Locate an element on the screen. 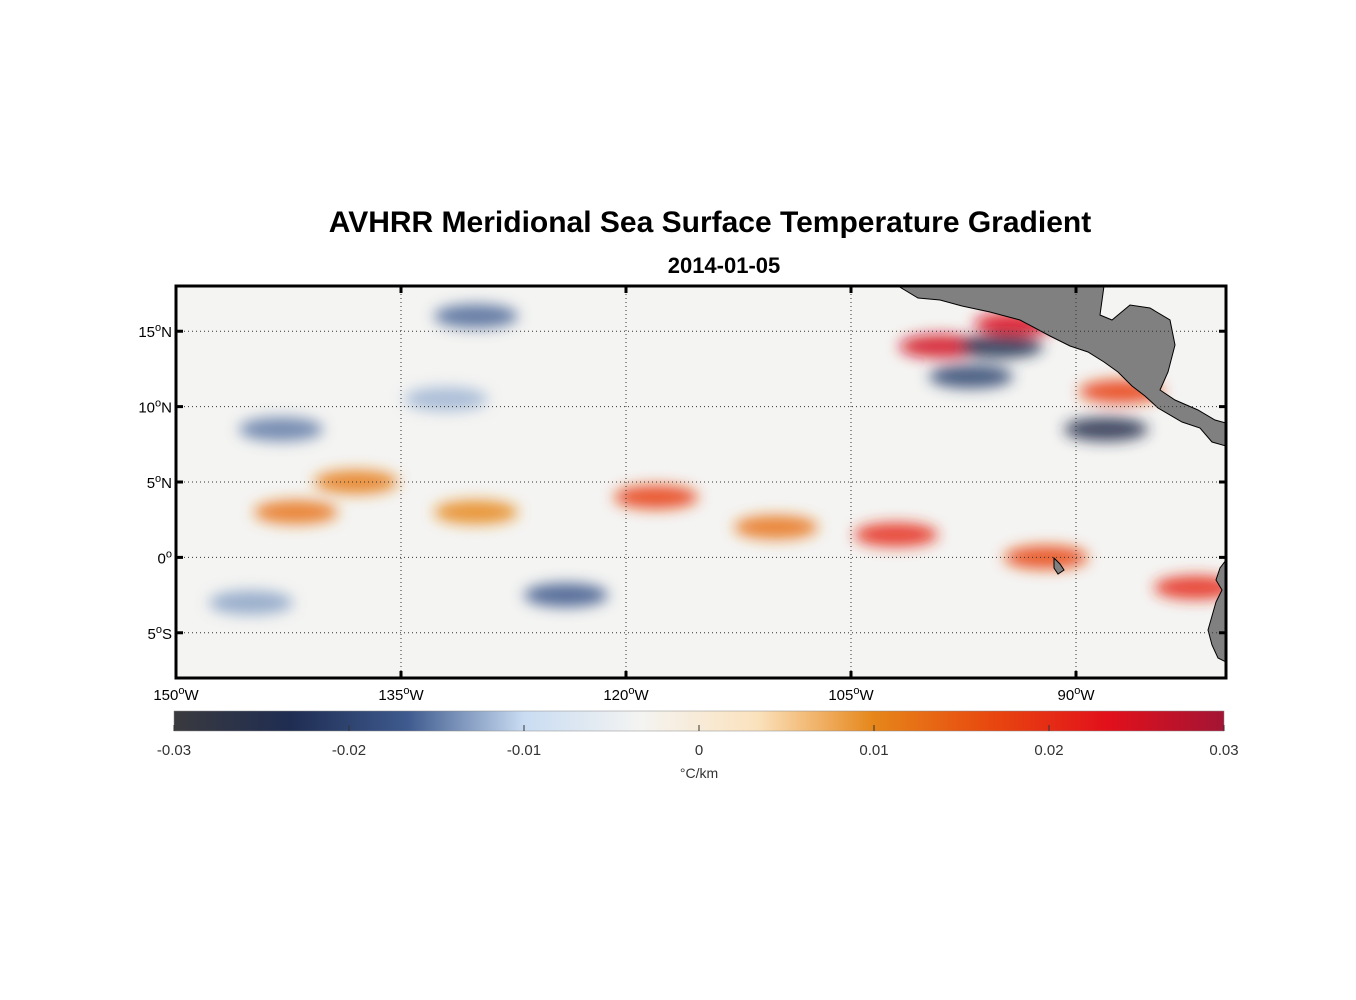 Image resolution: width=1356 pixels, height=1000 pixels. colorbar-ticks: -0.03 -0.02 -0.01 0 0.01 0.02 0.03 is located at coordinates (698, 742).